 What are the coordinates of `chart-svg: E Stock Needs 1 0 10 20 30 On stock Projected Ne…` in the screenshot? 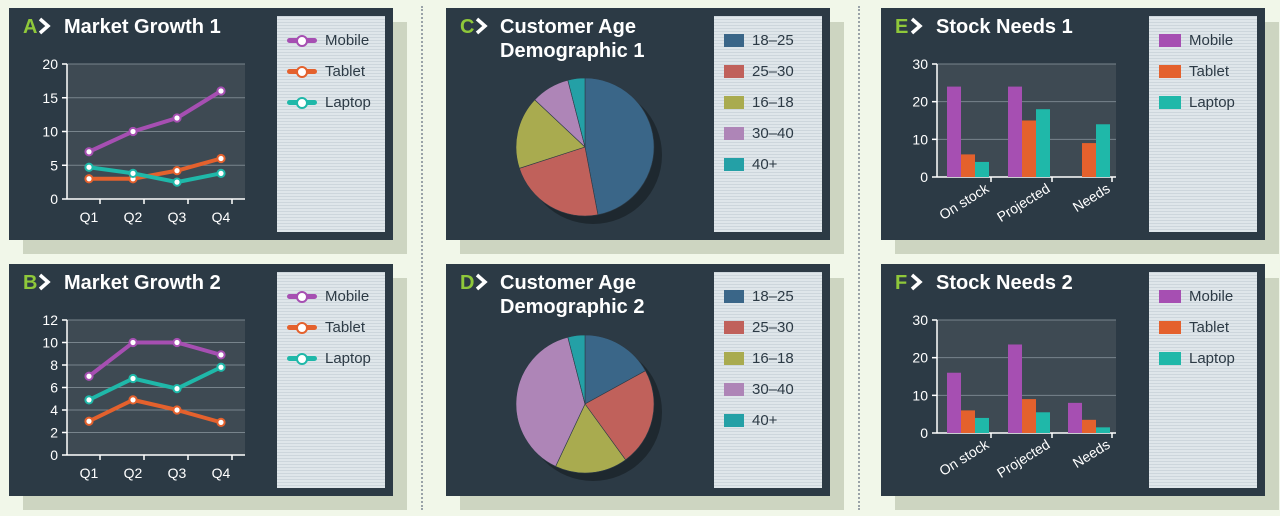 It's located at (1005, 120).